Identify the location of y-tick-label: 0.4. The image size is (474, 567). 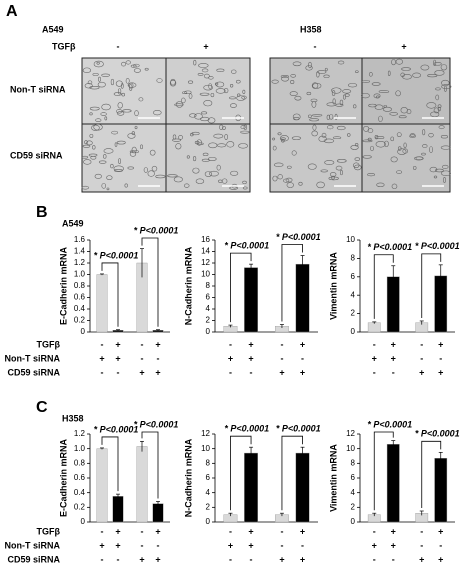
(80, 308).